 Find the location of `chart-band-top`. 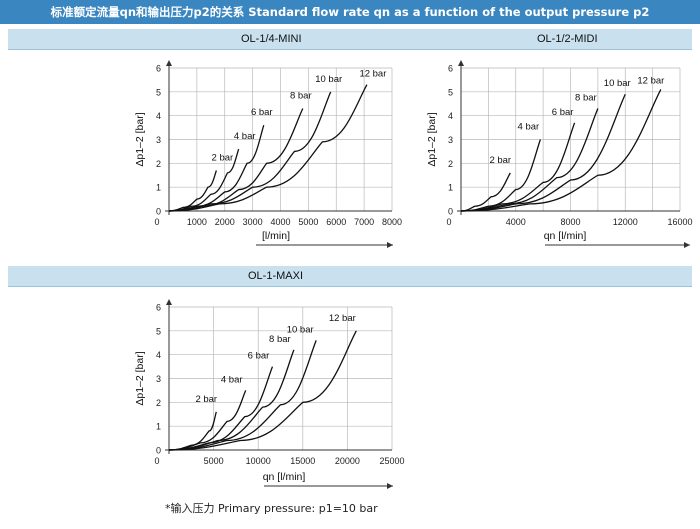

chart-band-top is located at coordinates (350, 39).